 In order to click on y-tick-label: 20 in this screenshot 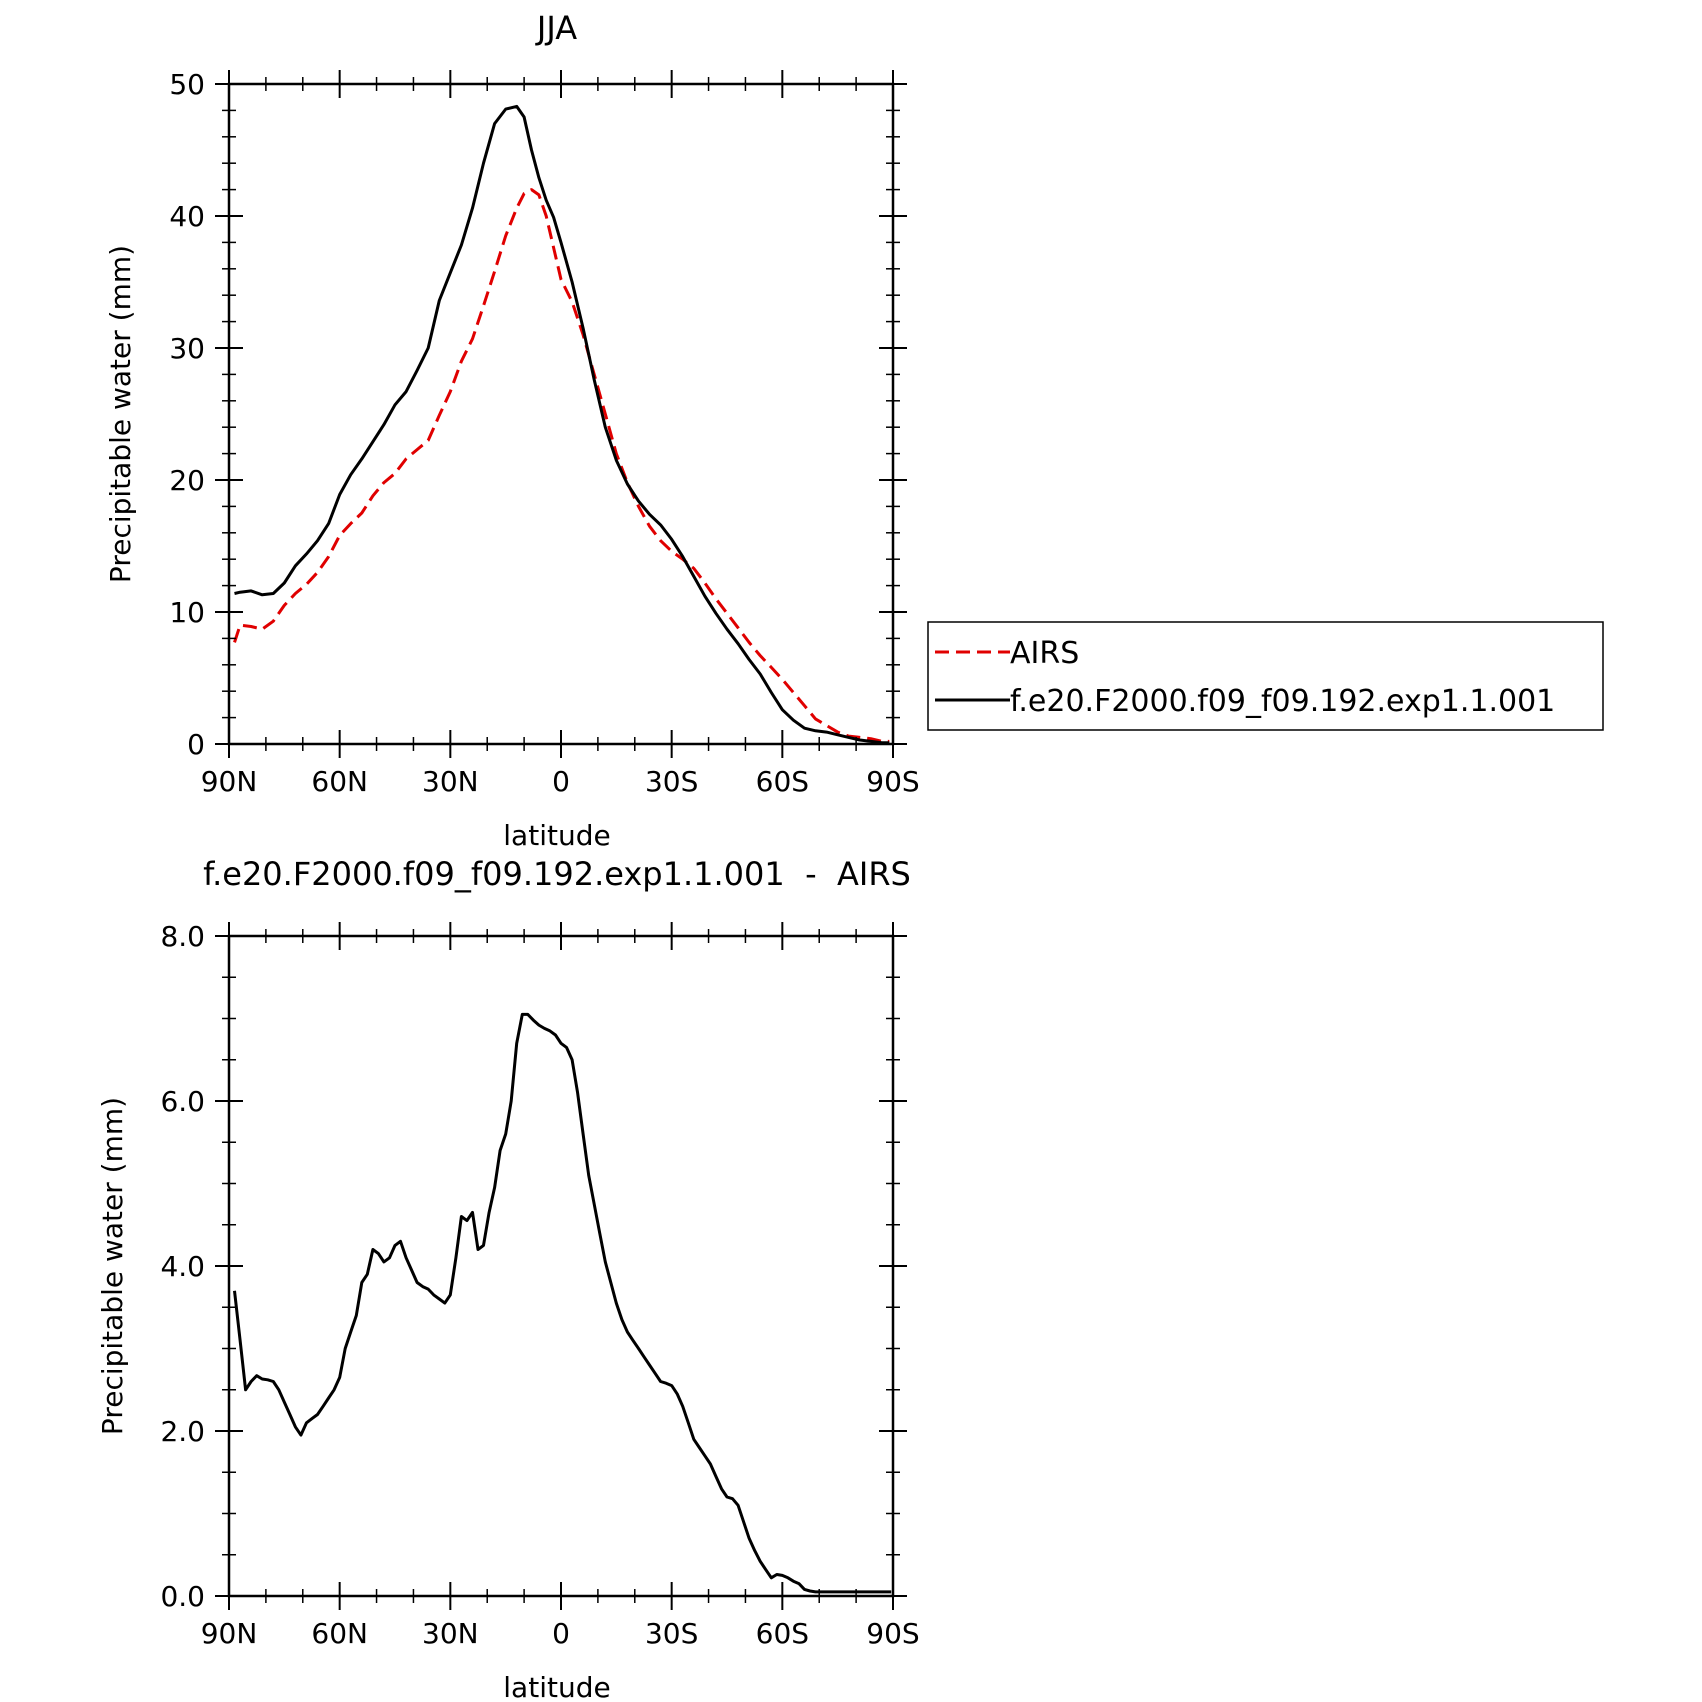, I will do `click(187, 480)`.